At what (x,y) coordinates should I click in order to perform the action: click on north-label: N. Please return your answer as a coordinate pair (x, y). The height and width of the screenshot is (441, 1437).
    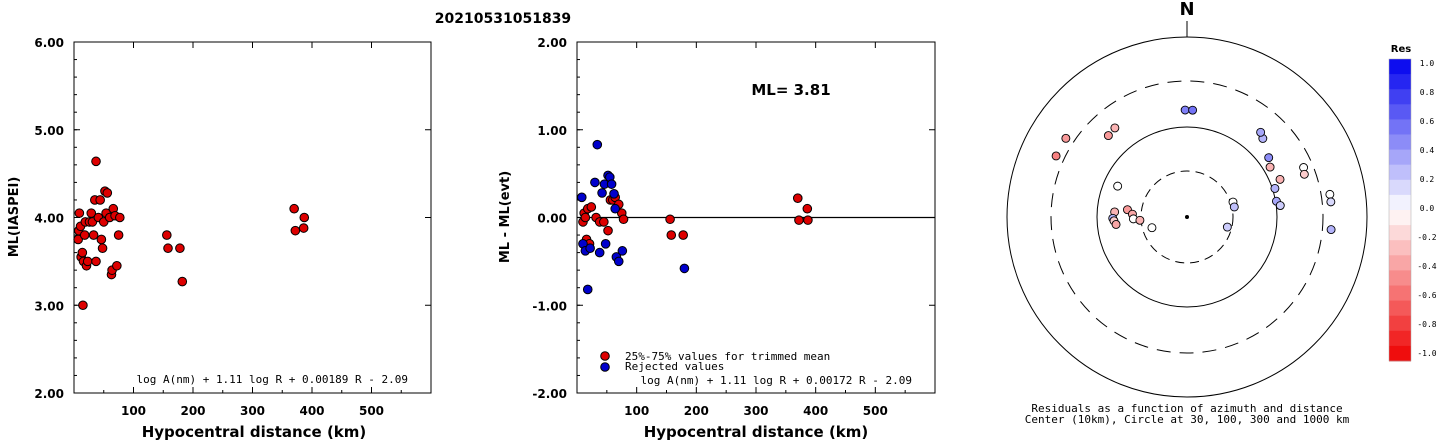
    Looking at the image, I should click on (1186, 10).